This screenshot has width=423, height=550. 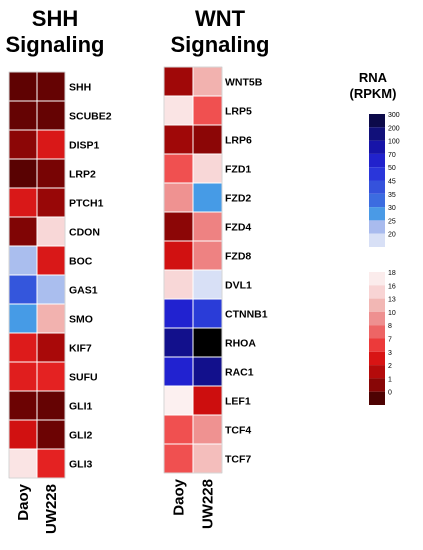 What do you see at coordinates (51, 376) in the screenshot?
I see `shh-cell-sufu-uw228` at bounding box center [51, 376].